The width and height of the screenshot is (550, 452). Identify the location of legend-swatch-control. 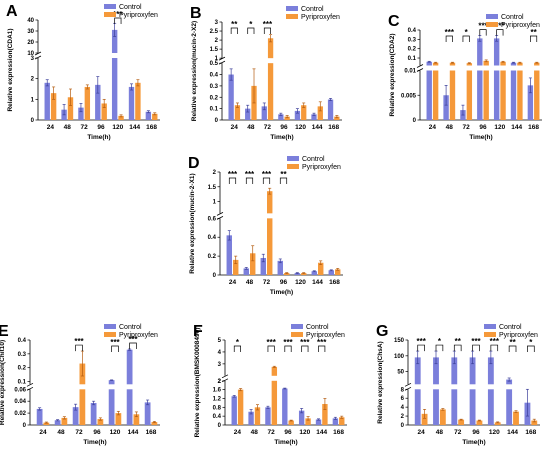
(293, 158).